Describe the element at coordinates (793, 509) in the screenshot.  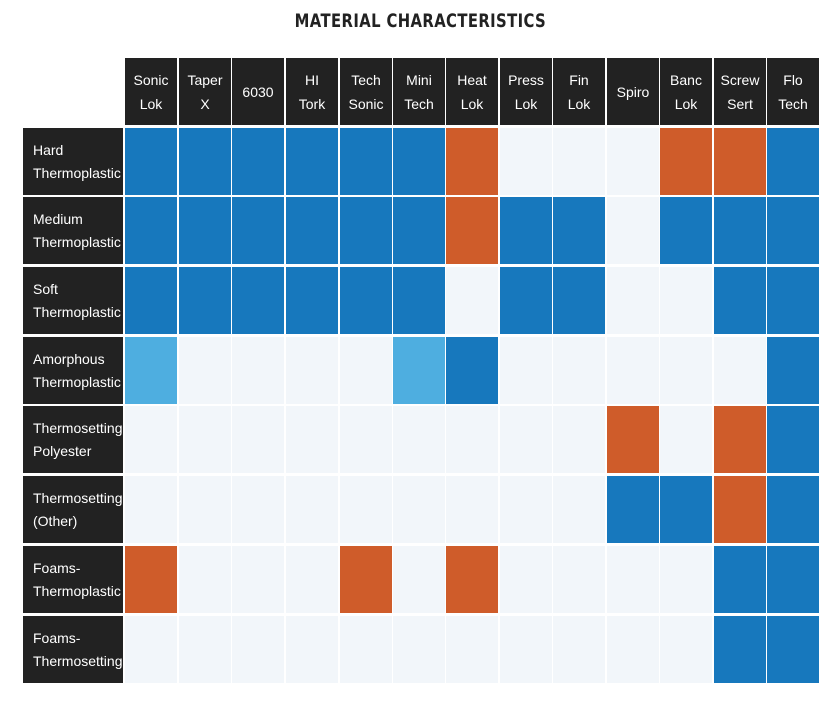
I see `cell-r5-c12` at that location.